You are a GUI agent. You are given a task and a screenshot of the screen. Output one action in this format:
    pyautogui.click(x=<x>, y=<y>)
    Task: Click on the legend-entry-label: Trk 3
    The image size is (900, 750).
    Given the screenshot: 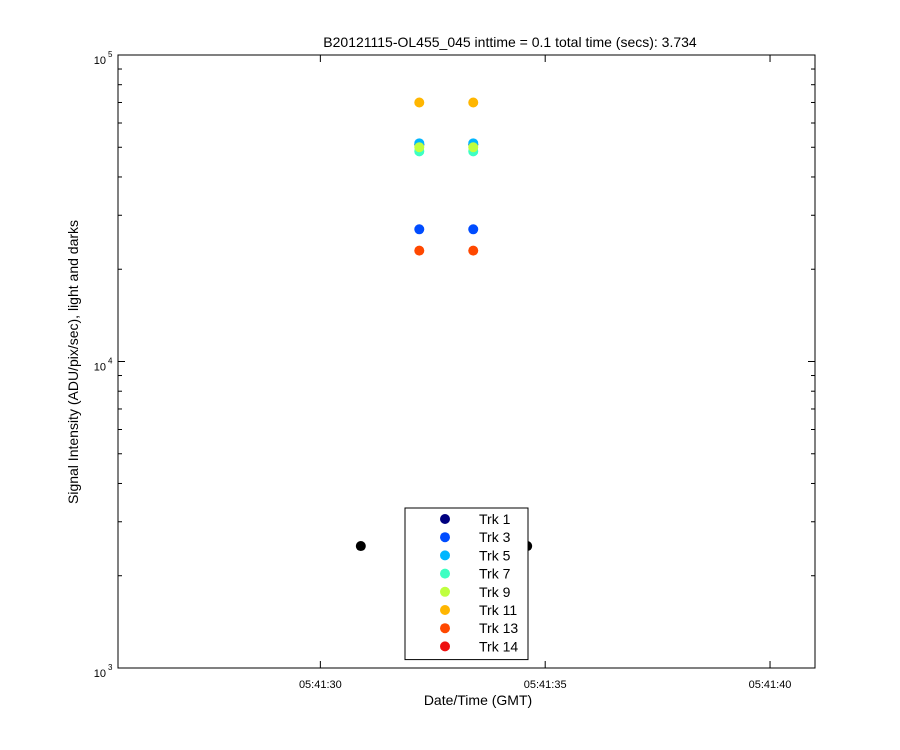 What is the action you would take?
    pyautogui.click(x=495, y=537)
    